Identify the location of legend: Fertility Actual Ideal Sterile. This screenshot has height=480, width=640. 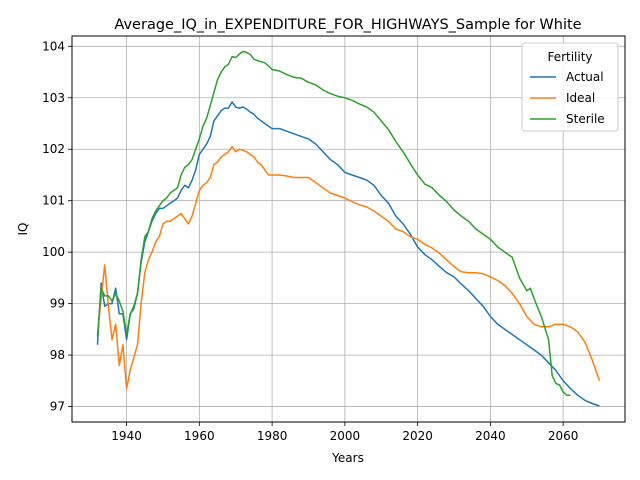
(570, 87).